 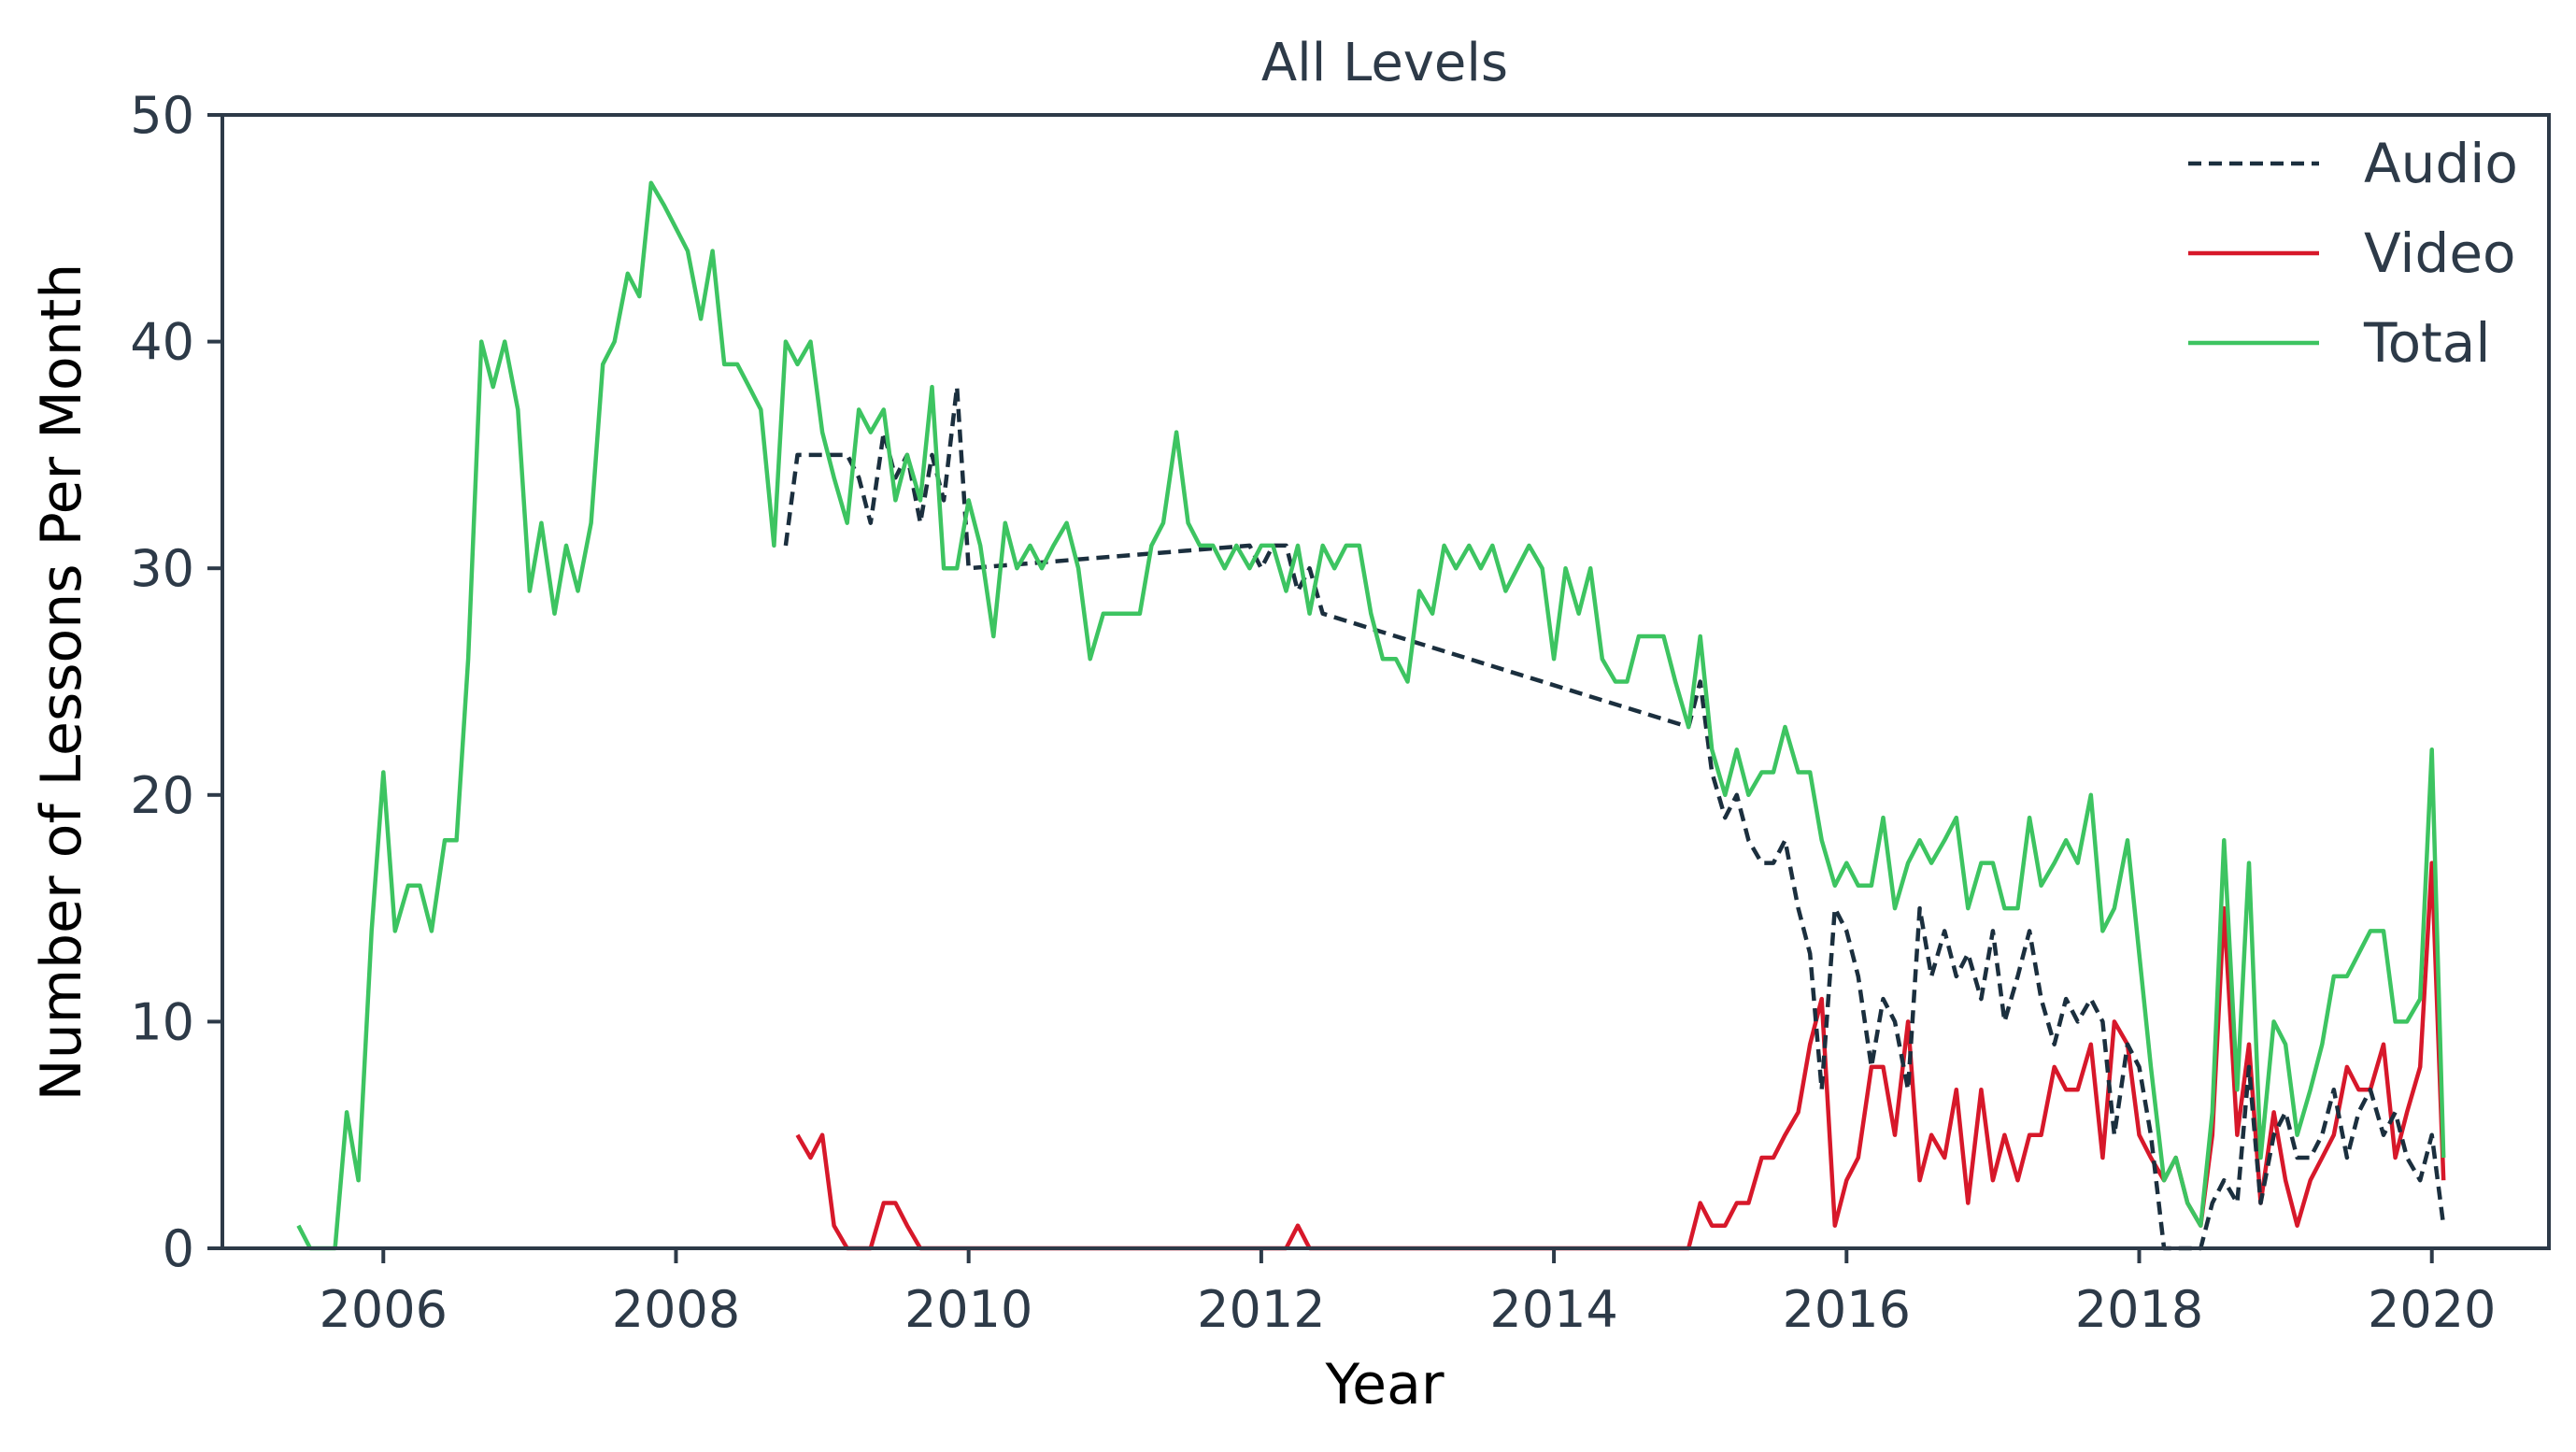 I want to click on y-axis-title: Number of Lessons Per Month, so click(x=62, y=683).